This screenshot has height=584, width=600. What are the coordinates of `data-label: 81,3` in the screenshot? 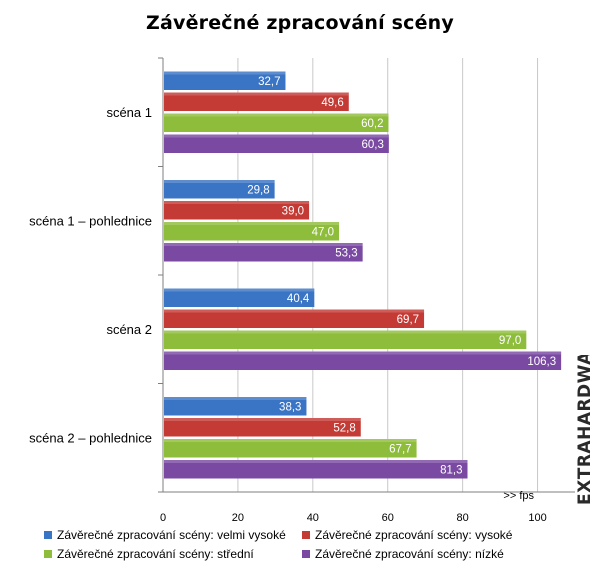 It's located at (451, 470).